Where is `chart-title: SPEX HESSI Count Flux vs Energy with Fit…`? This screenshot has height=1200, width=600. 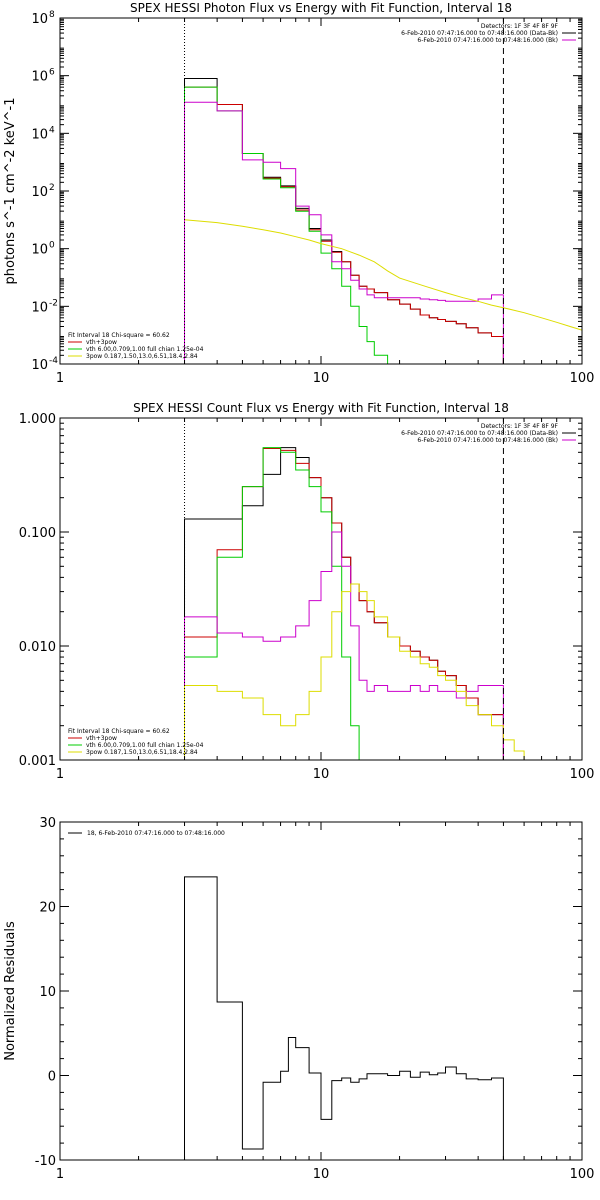
chart-title: SPEX HESSI Count Flux vs Energy with Fit… is located at coordinates (321, 408).